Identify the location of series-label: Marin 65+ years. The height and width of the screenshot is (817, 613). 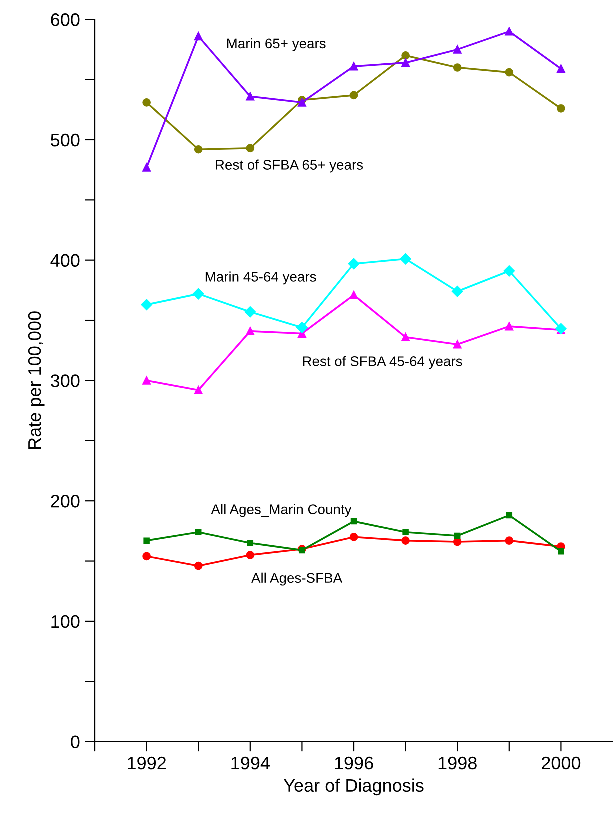
(276, 45).